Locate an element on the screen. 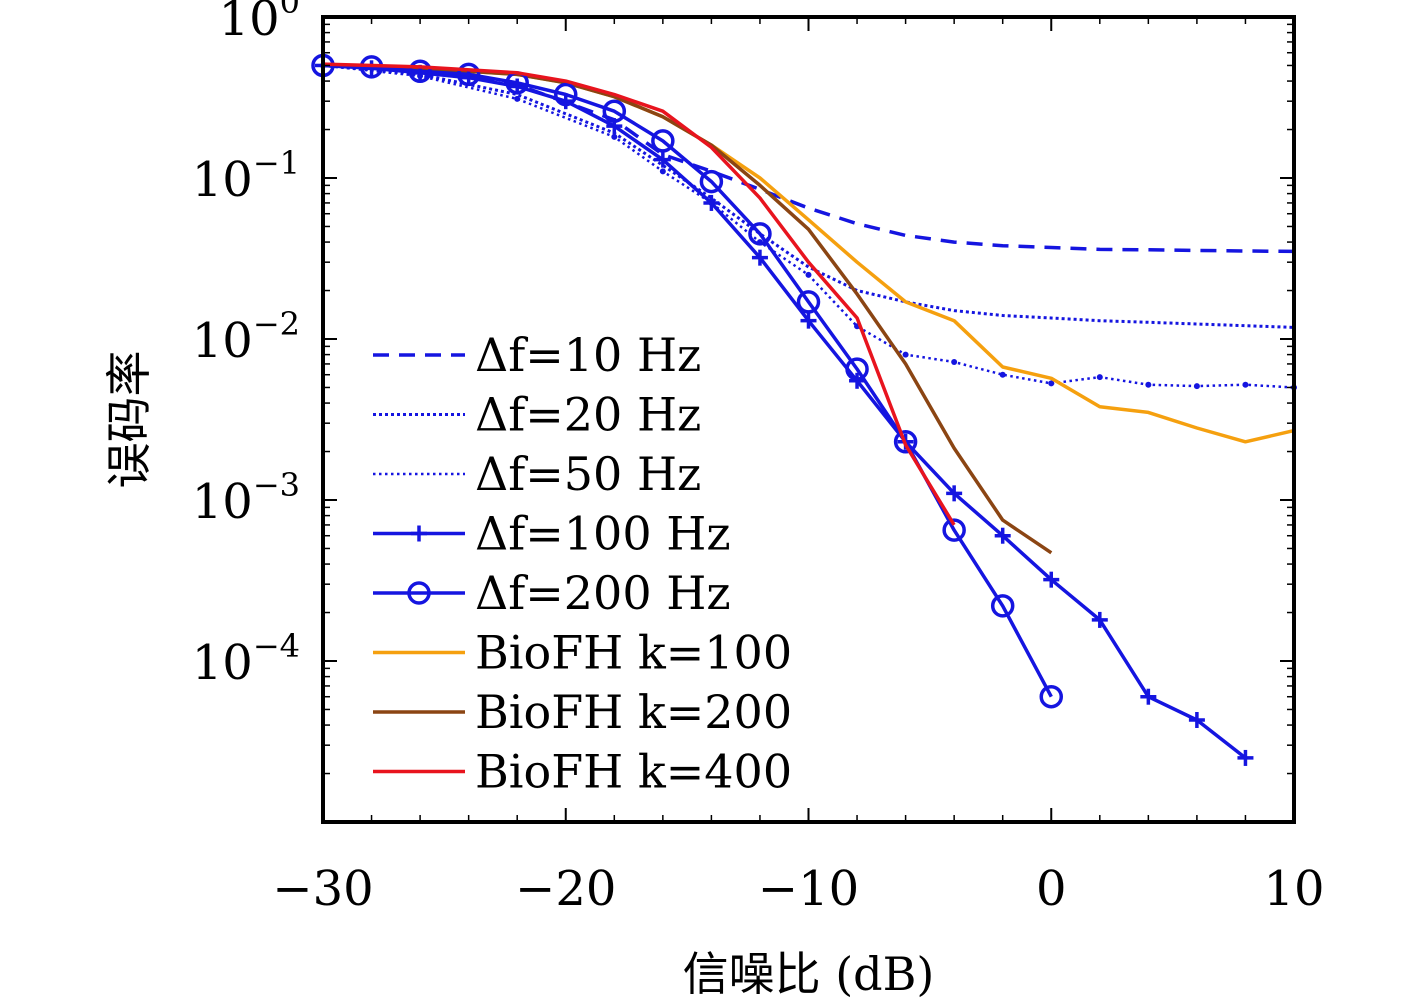  x-tick-label: −30 is located at coordinates (322, 889).